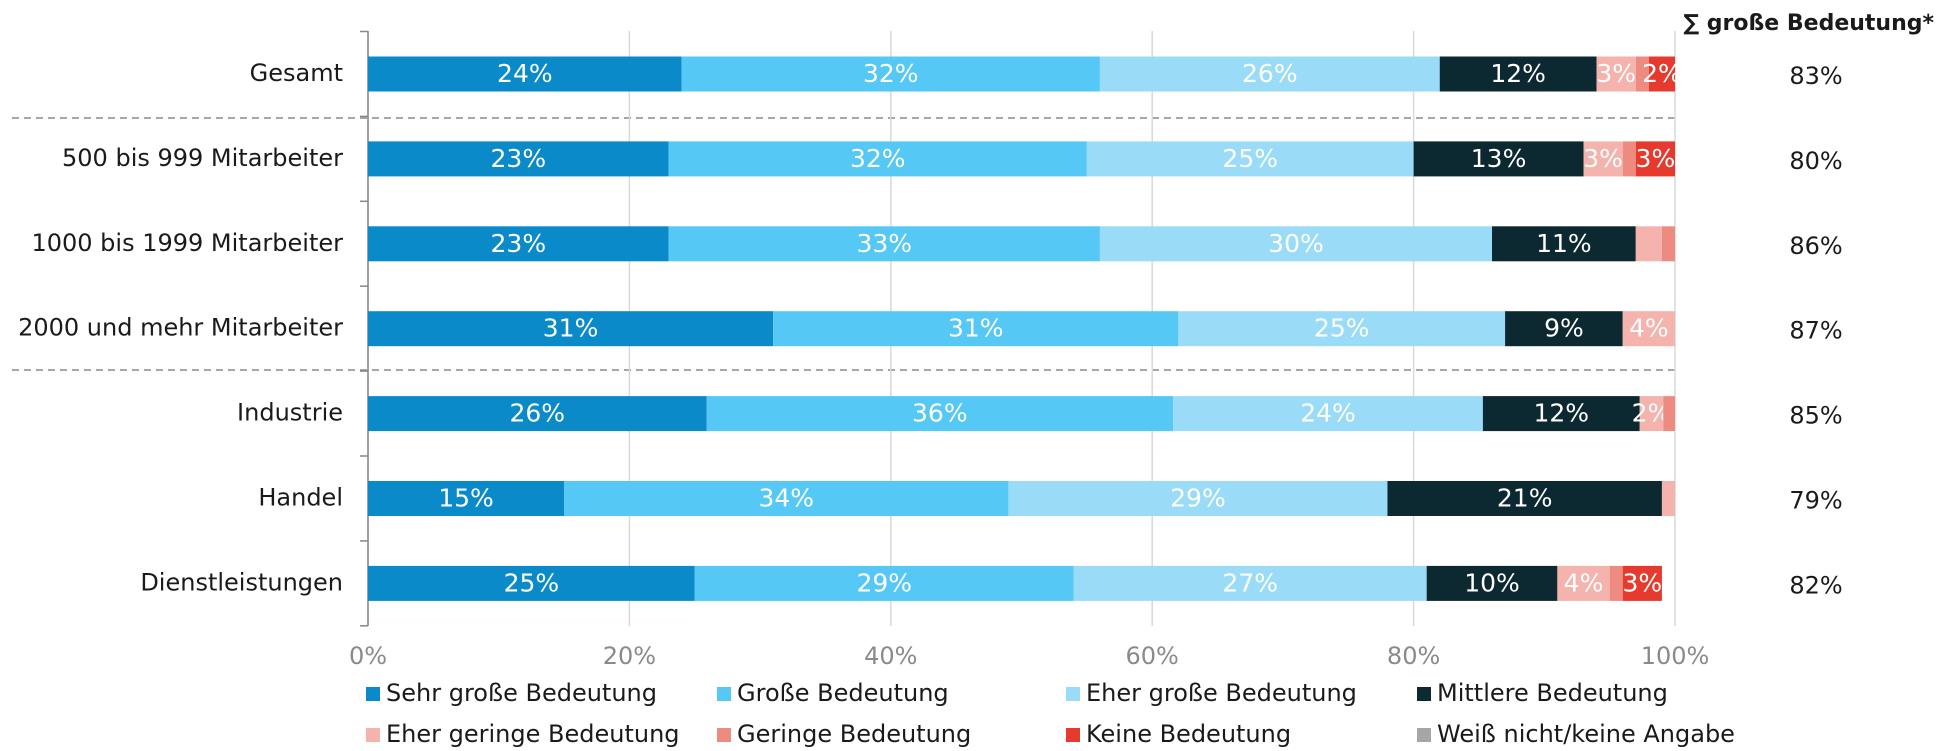 This screenshot has height=751, width=1944. What do you see at coordinates (296, 73) in the screenshot?
I see `category-label: Gesamt` at bounding box center [296, 73].